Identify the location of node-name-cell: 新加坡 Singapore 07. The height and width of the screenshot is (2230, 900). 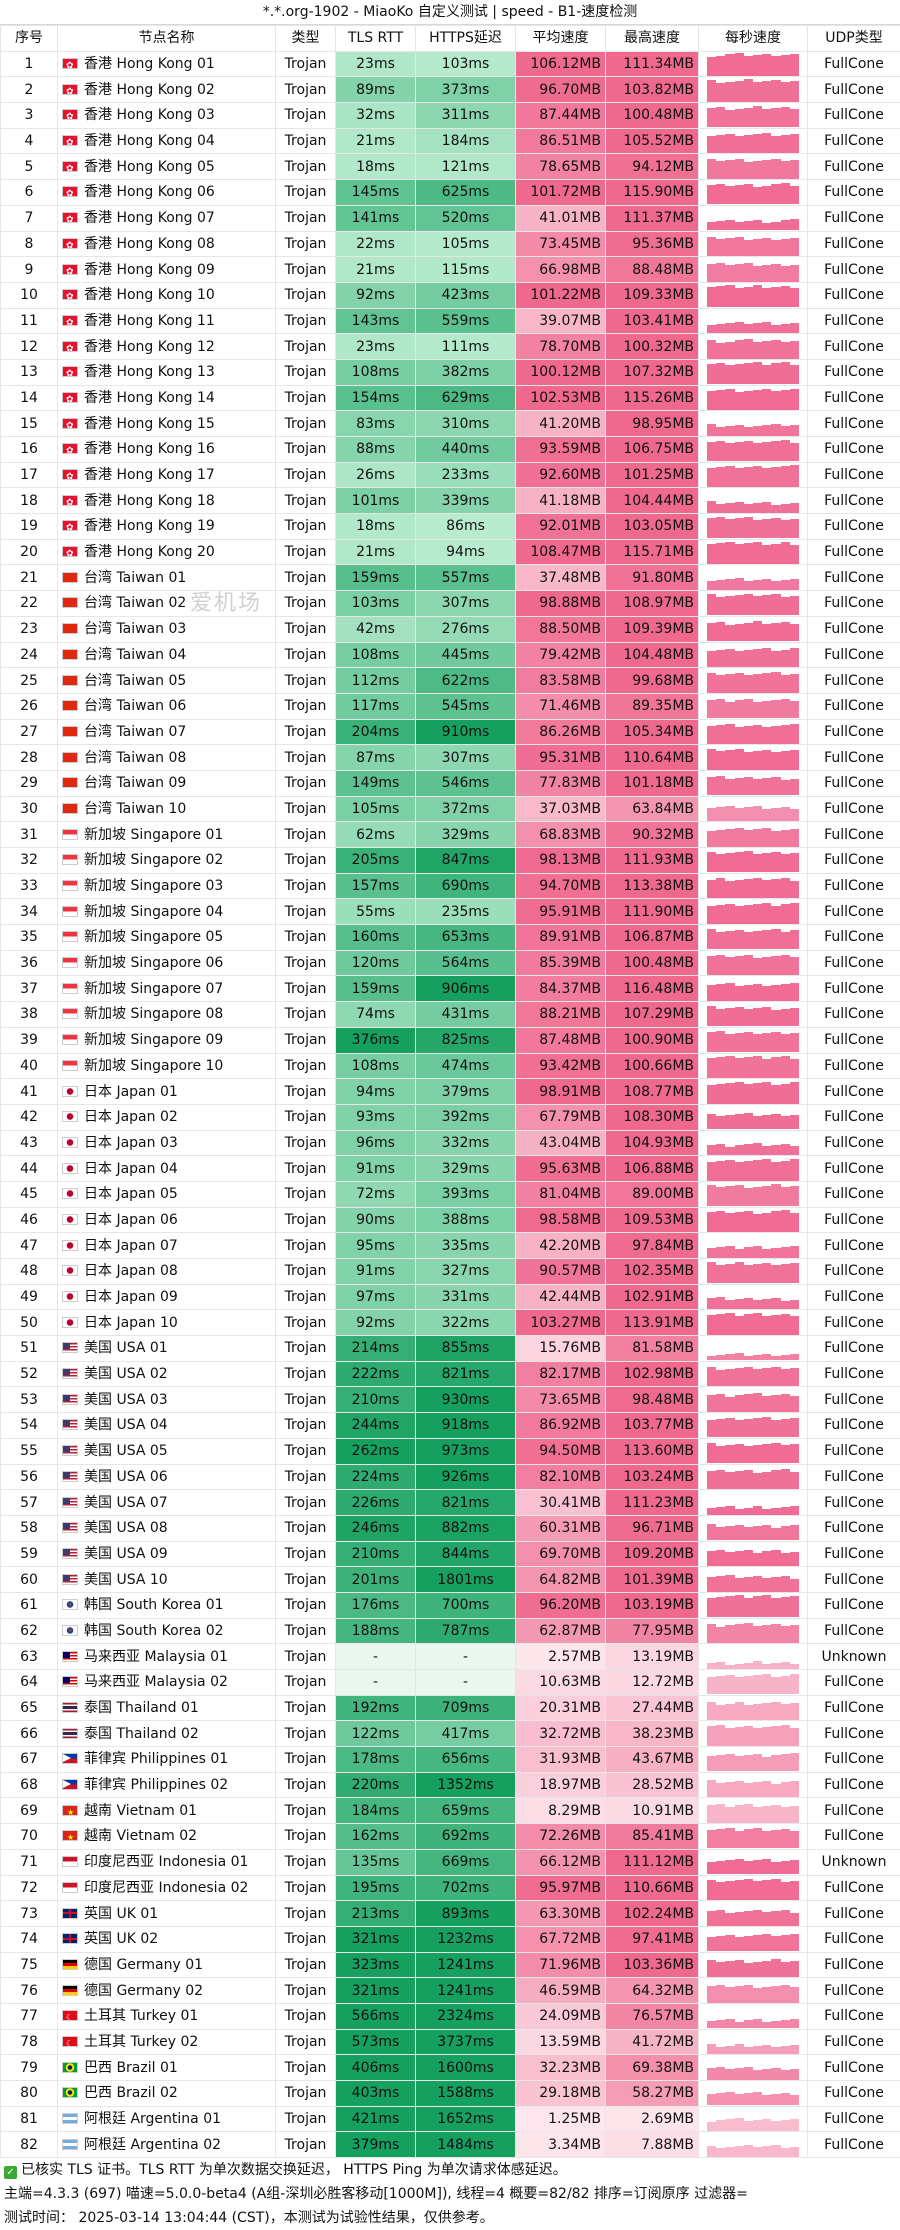
(167, 989).